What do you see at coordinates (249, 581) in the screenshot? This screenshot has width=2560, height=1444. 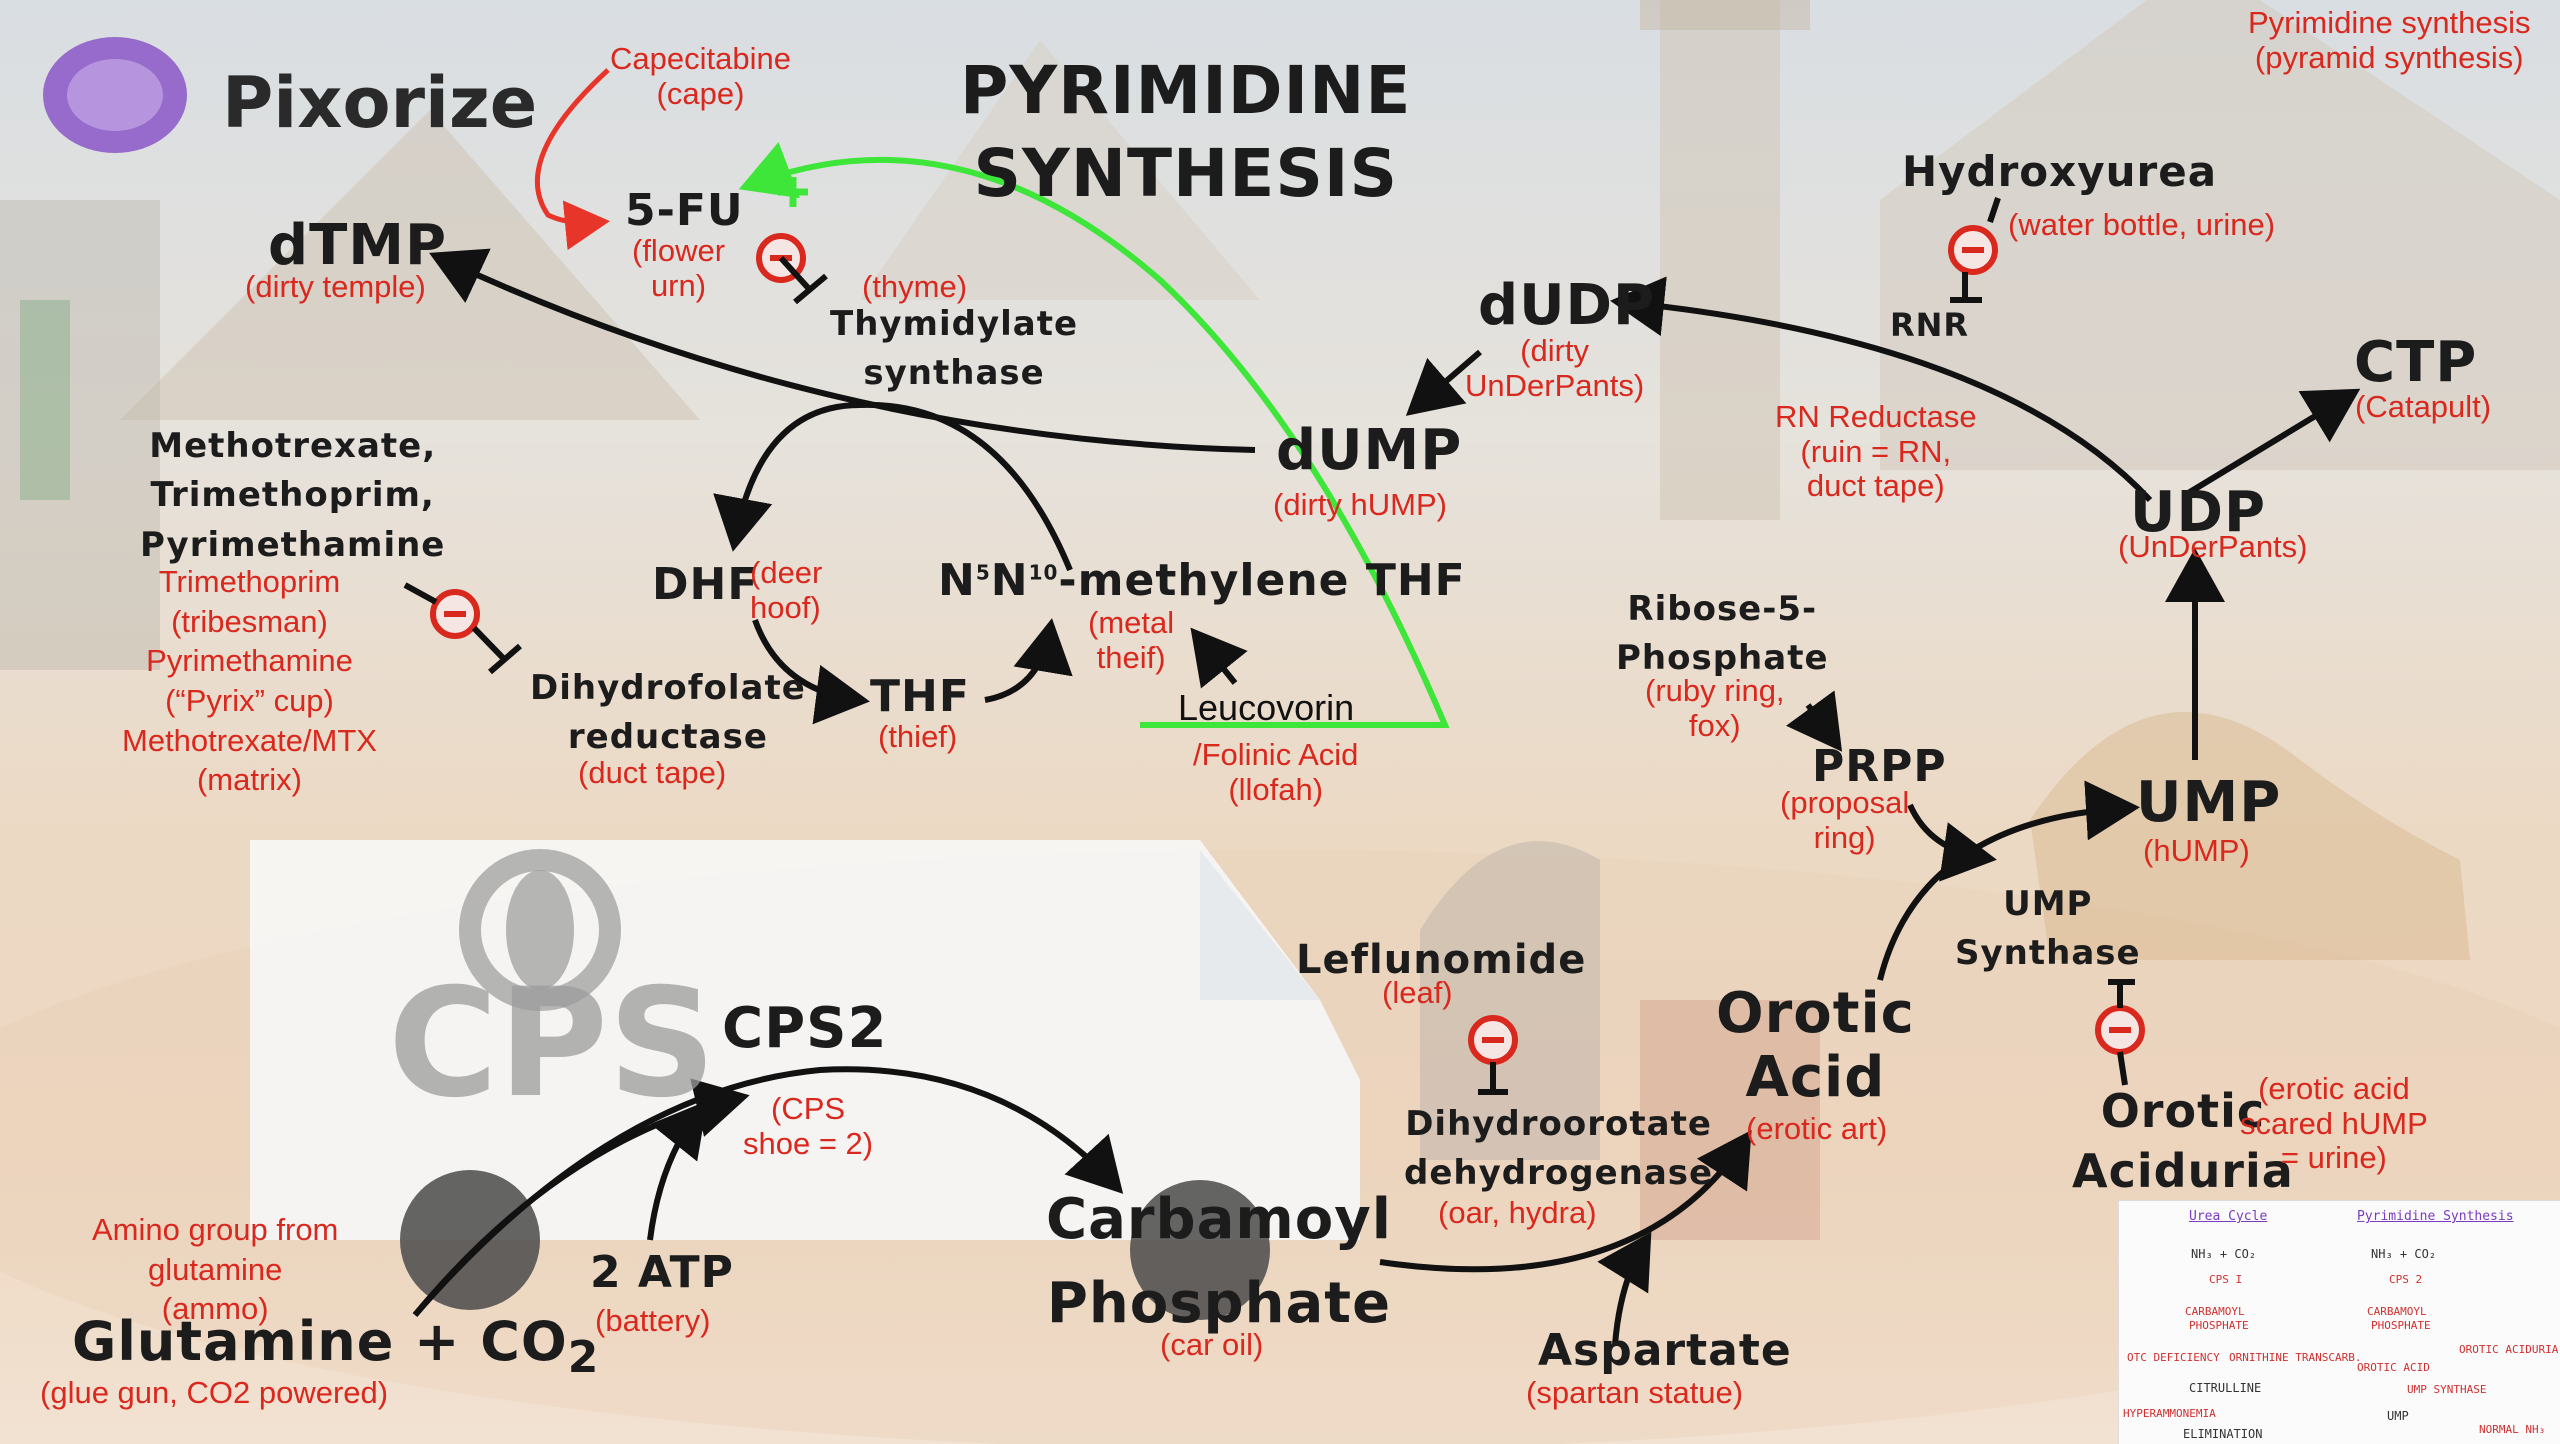 I see `inhibitor-note1: Trimethoprim` at bounding box center [249, 581].